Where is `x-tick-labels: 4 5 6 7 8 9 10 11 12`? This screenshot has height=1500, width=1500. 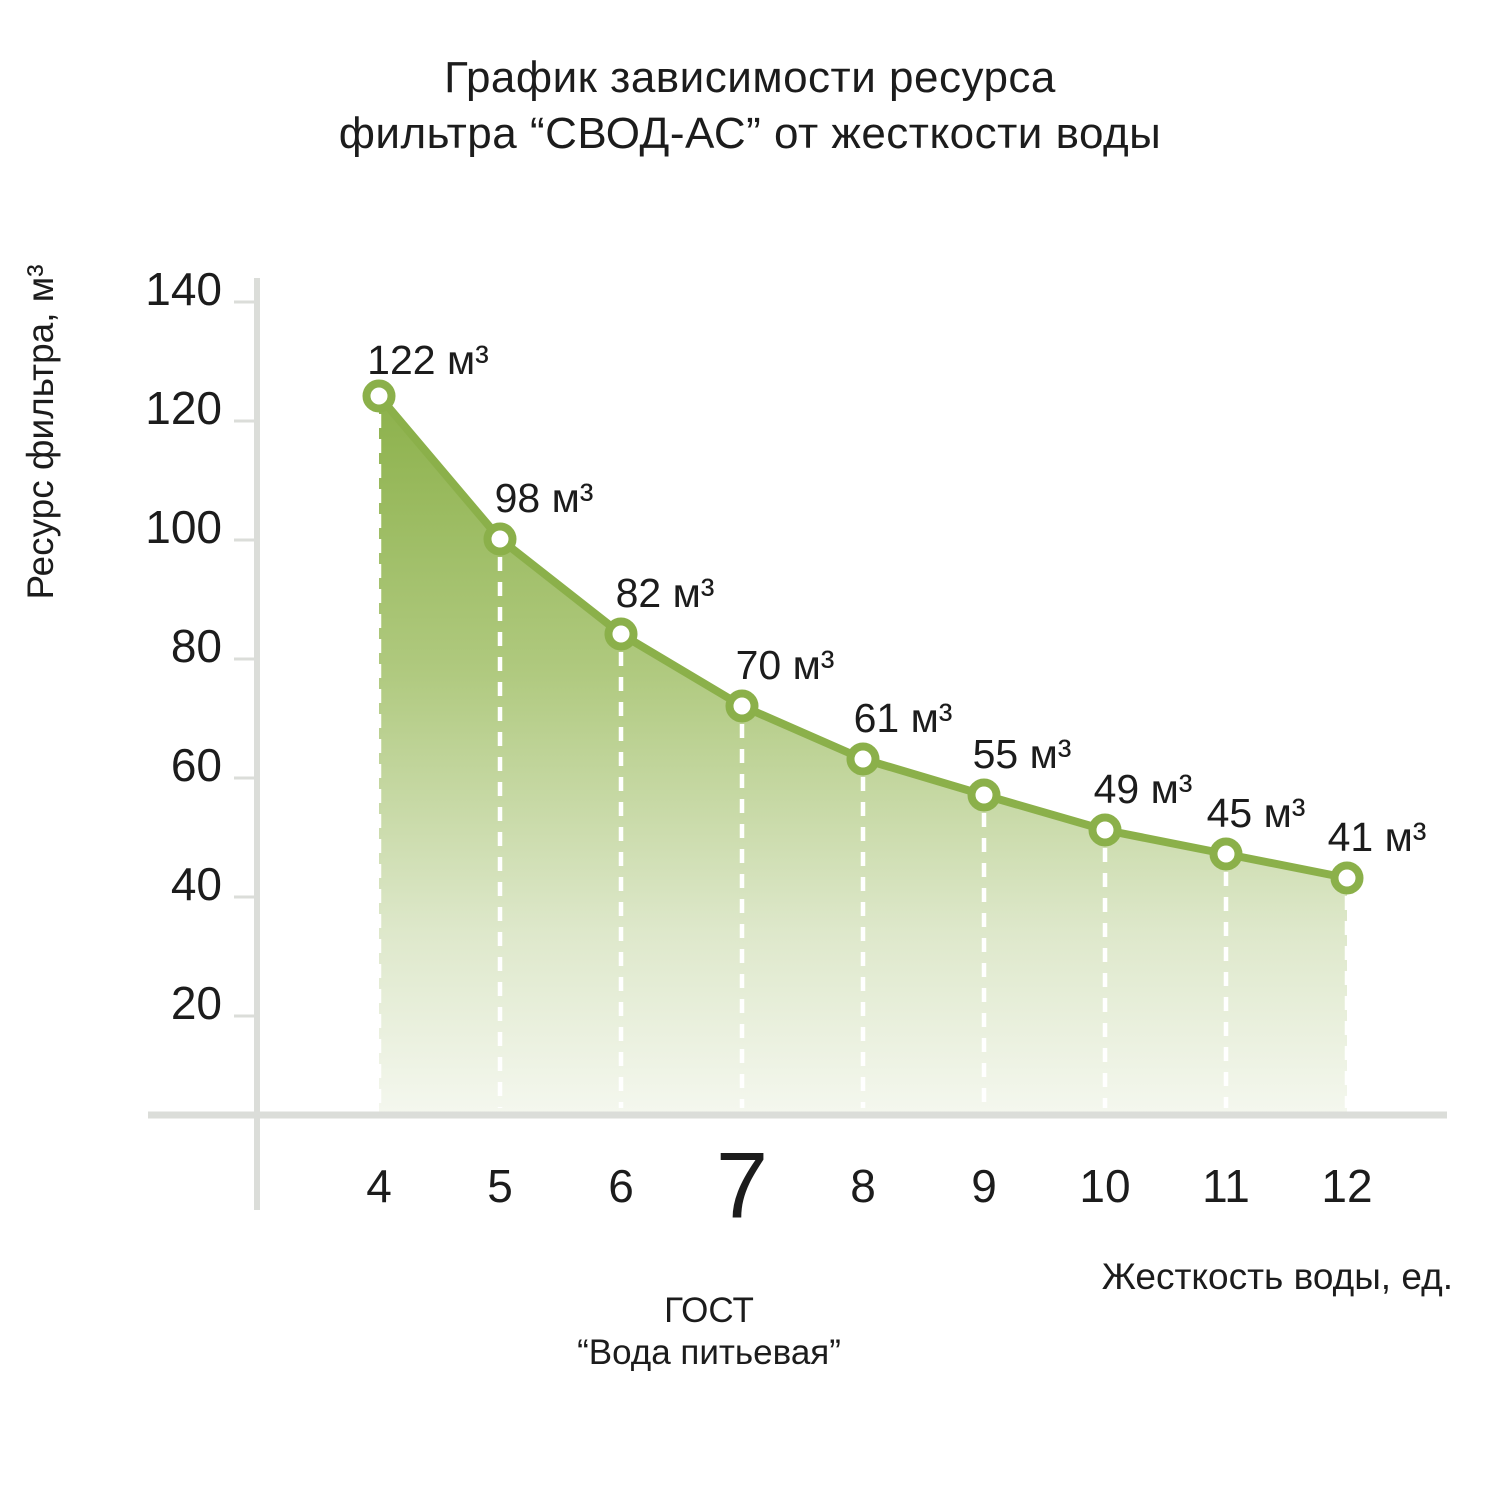 x-tick-labels: 4 5 6 7 8 9 10 11 12 is located at coordinates (869, 1185).